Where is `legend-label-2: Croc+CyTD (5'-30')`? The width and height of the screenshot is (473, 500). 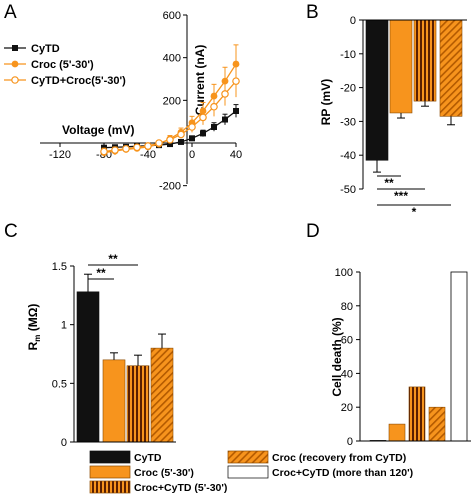 legend-label-2: Croc+CyTD (5'-30') is located at coordinates (180, 488).